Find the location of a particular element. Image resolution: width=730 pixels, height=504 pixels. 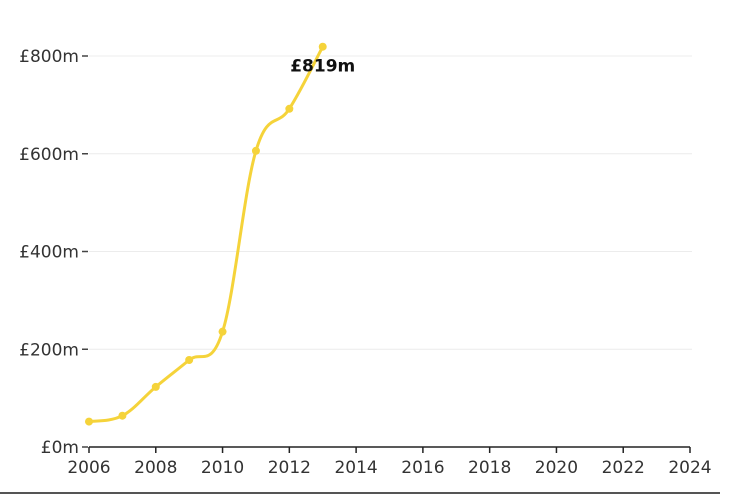

y-tick-label: £200m is located at coordinates (49, 350).